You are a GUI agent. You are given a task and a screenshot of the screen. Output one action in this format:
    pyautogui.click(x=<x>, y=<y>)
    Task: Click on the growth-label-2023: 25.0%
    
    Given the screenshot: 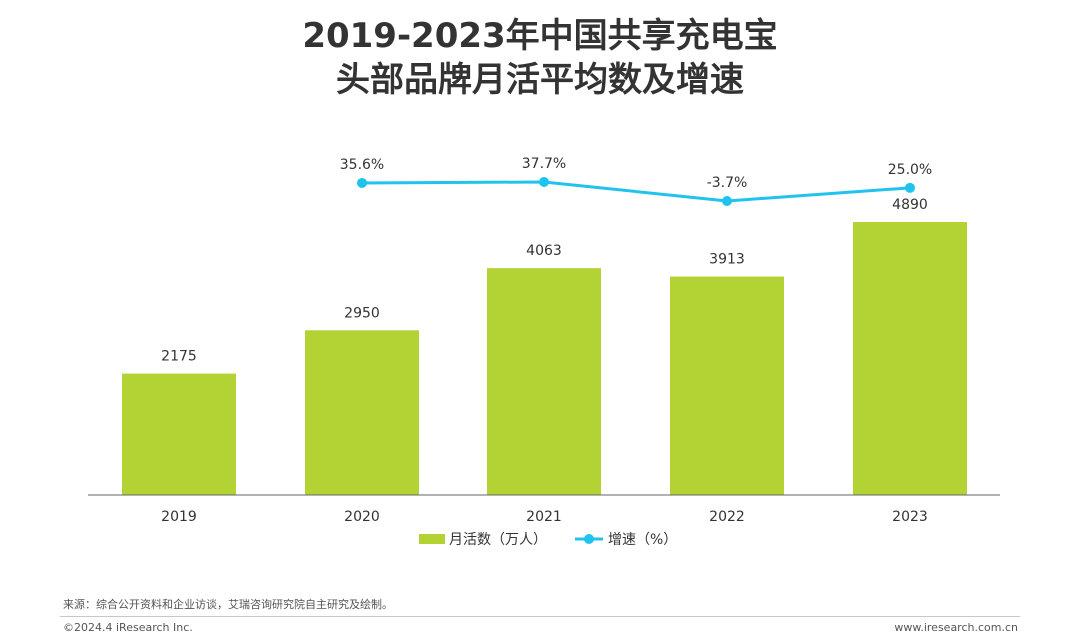 What is the action you would take?
    pyautogui.click(x=910, y=170)
    